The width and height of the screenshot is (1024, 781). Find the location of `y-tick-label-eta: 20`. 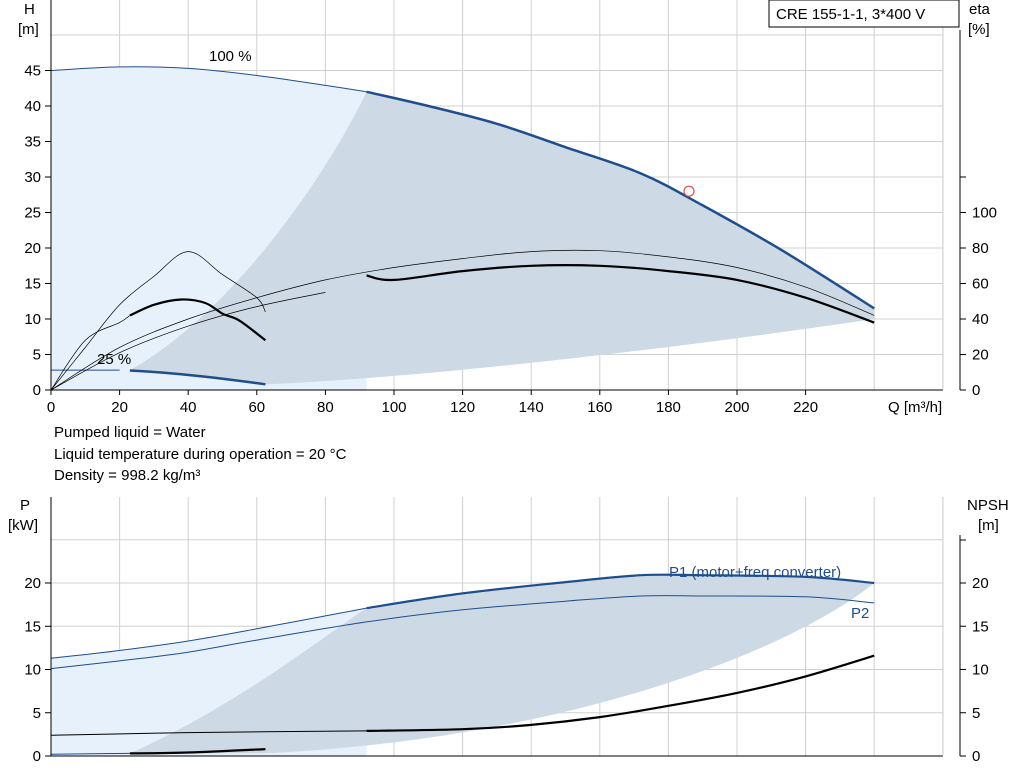

y-tick-label-eta: 20 is located at coordinates (980, 355).